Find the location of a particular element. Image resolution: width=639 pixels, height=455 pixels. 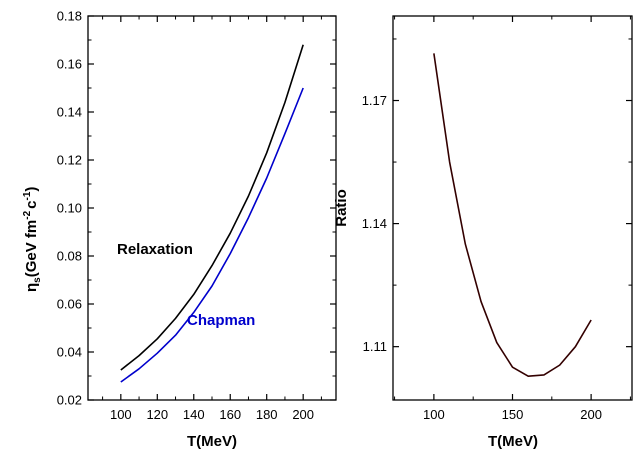

unit-mid: c is located at coordinates (31, 205).